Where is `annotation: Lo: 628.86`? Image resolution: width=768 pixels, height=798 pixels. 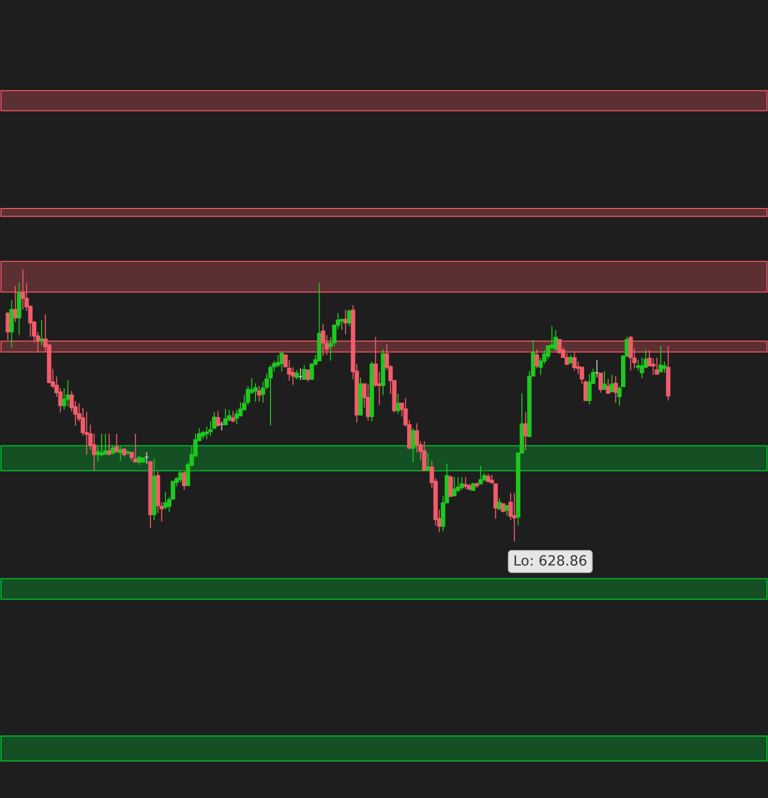
annotation: Lo: 628.86 is located at coordinates (550, 561).